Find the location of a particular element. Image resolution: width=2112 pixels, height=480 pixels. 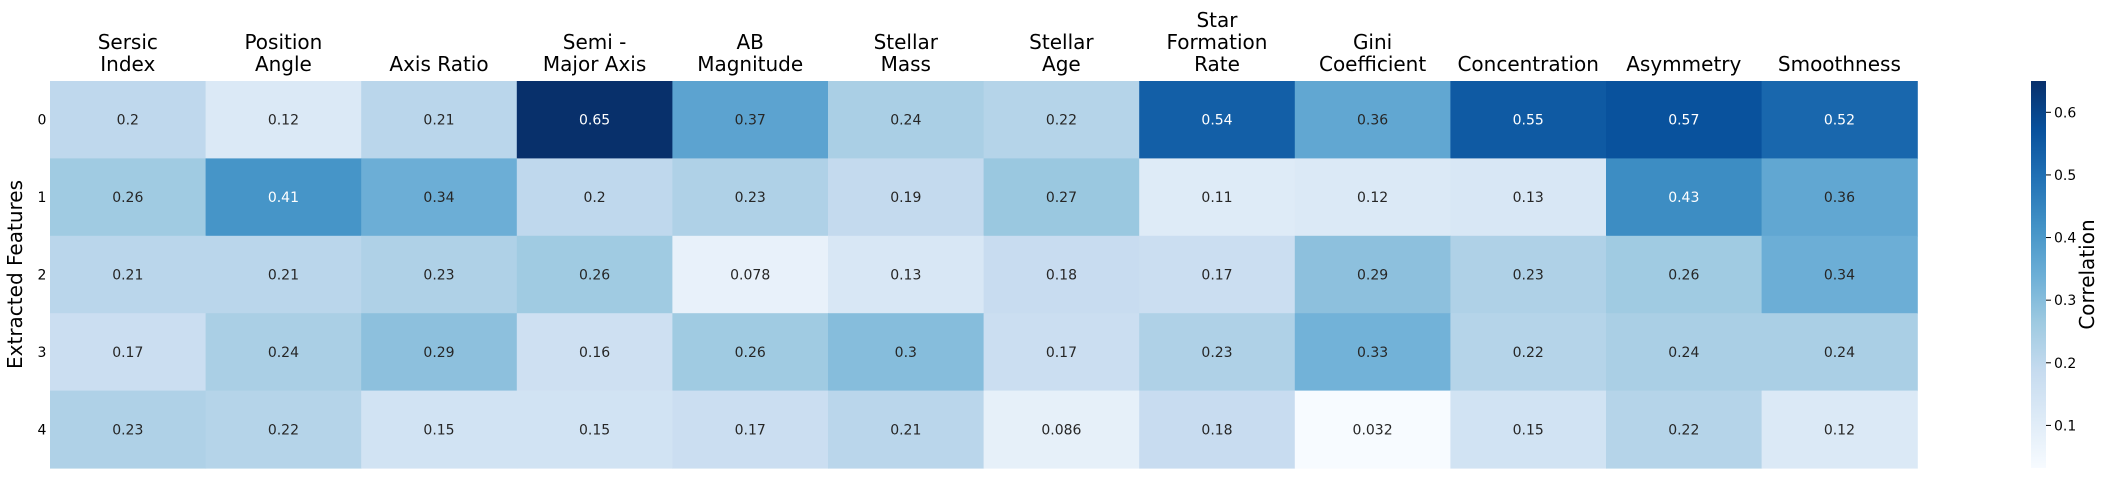

column-label: Stellar is located at coordinates (1061, 42).